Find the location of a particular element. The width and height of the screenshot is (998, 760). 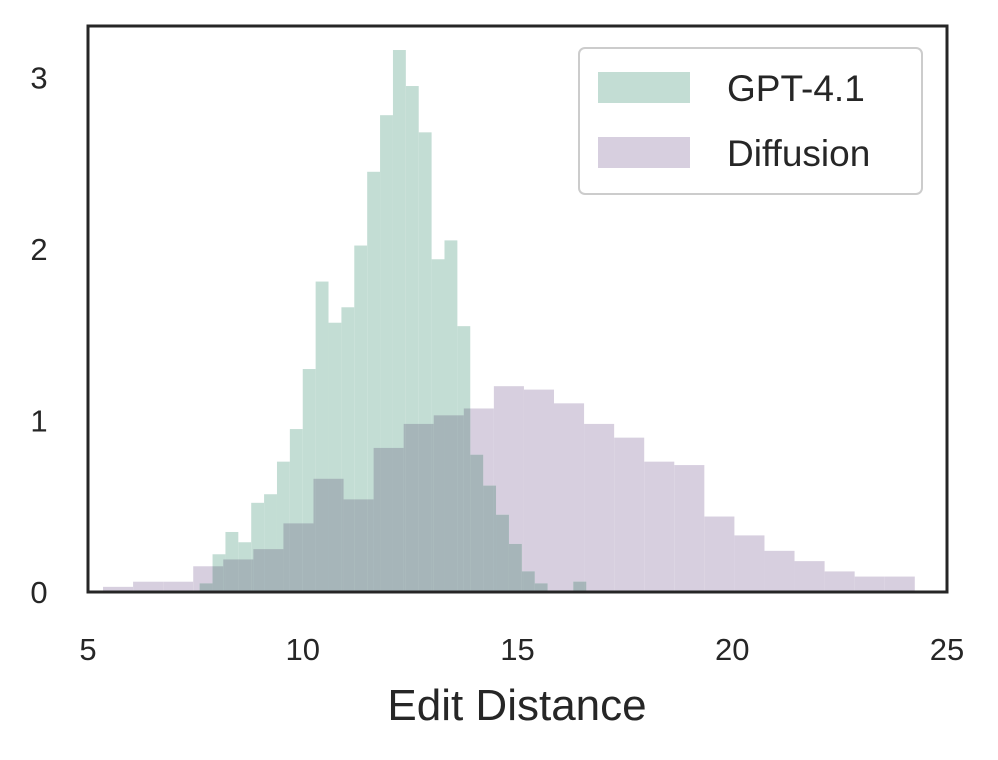

legend-swatch-gpt is located at coordinates (644, 87).